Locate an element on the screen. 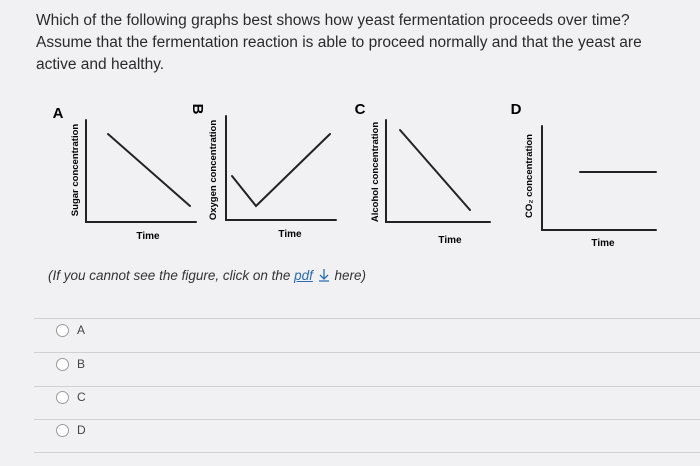 This screenshot has height=466, width=700. option-label: C is located at coordinates (81, 397).